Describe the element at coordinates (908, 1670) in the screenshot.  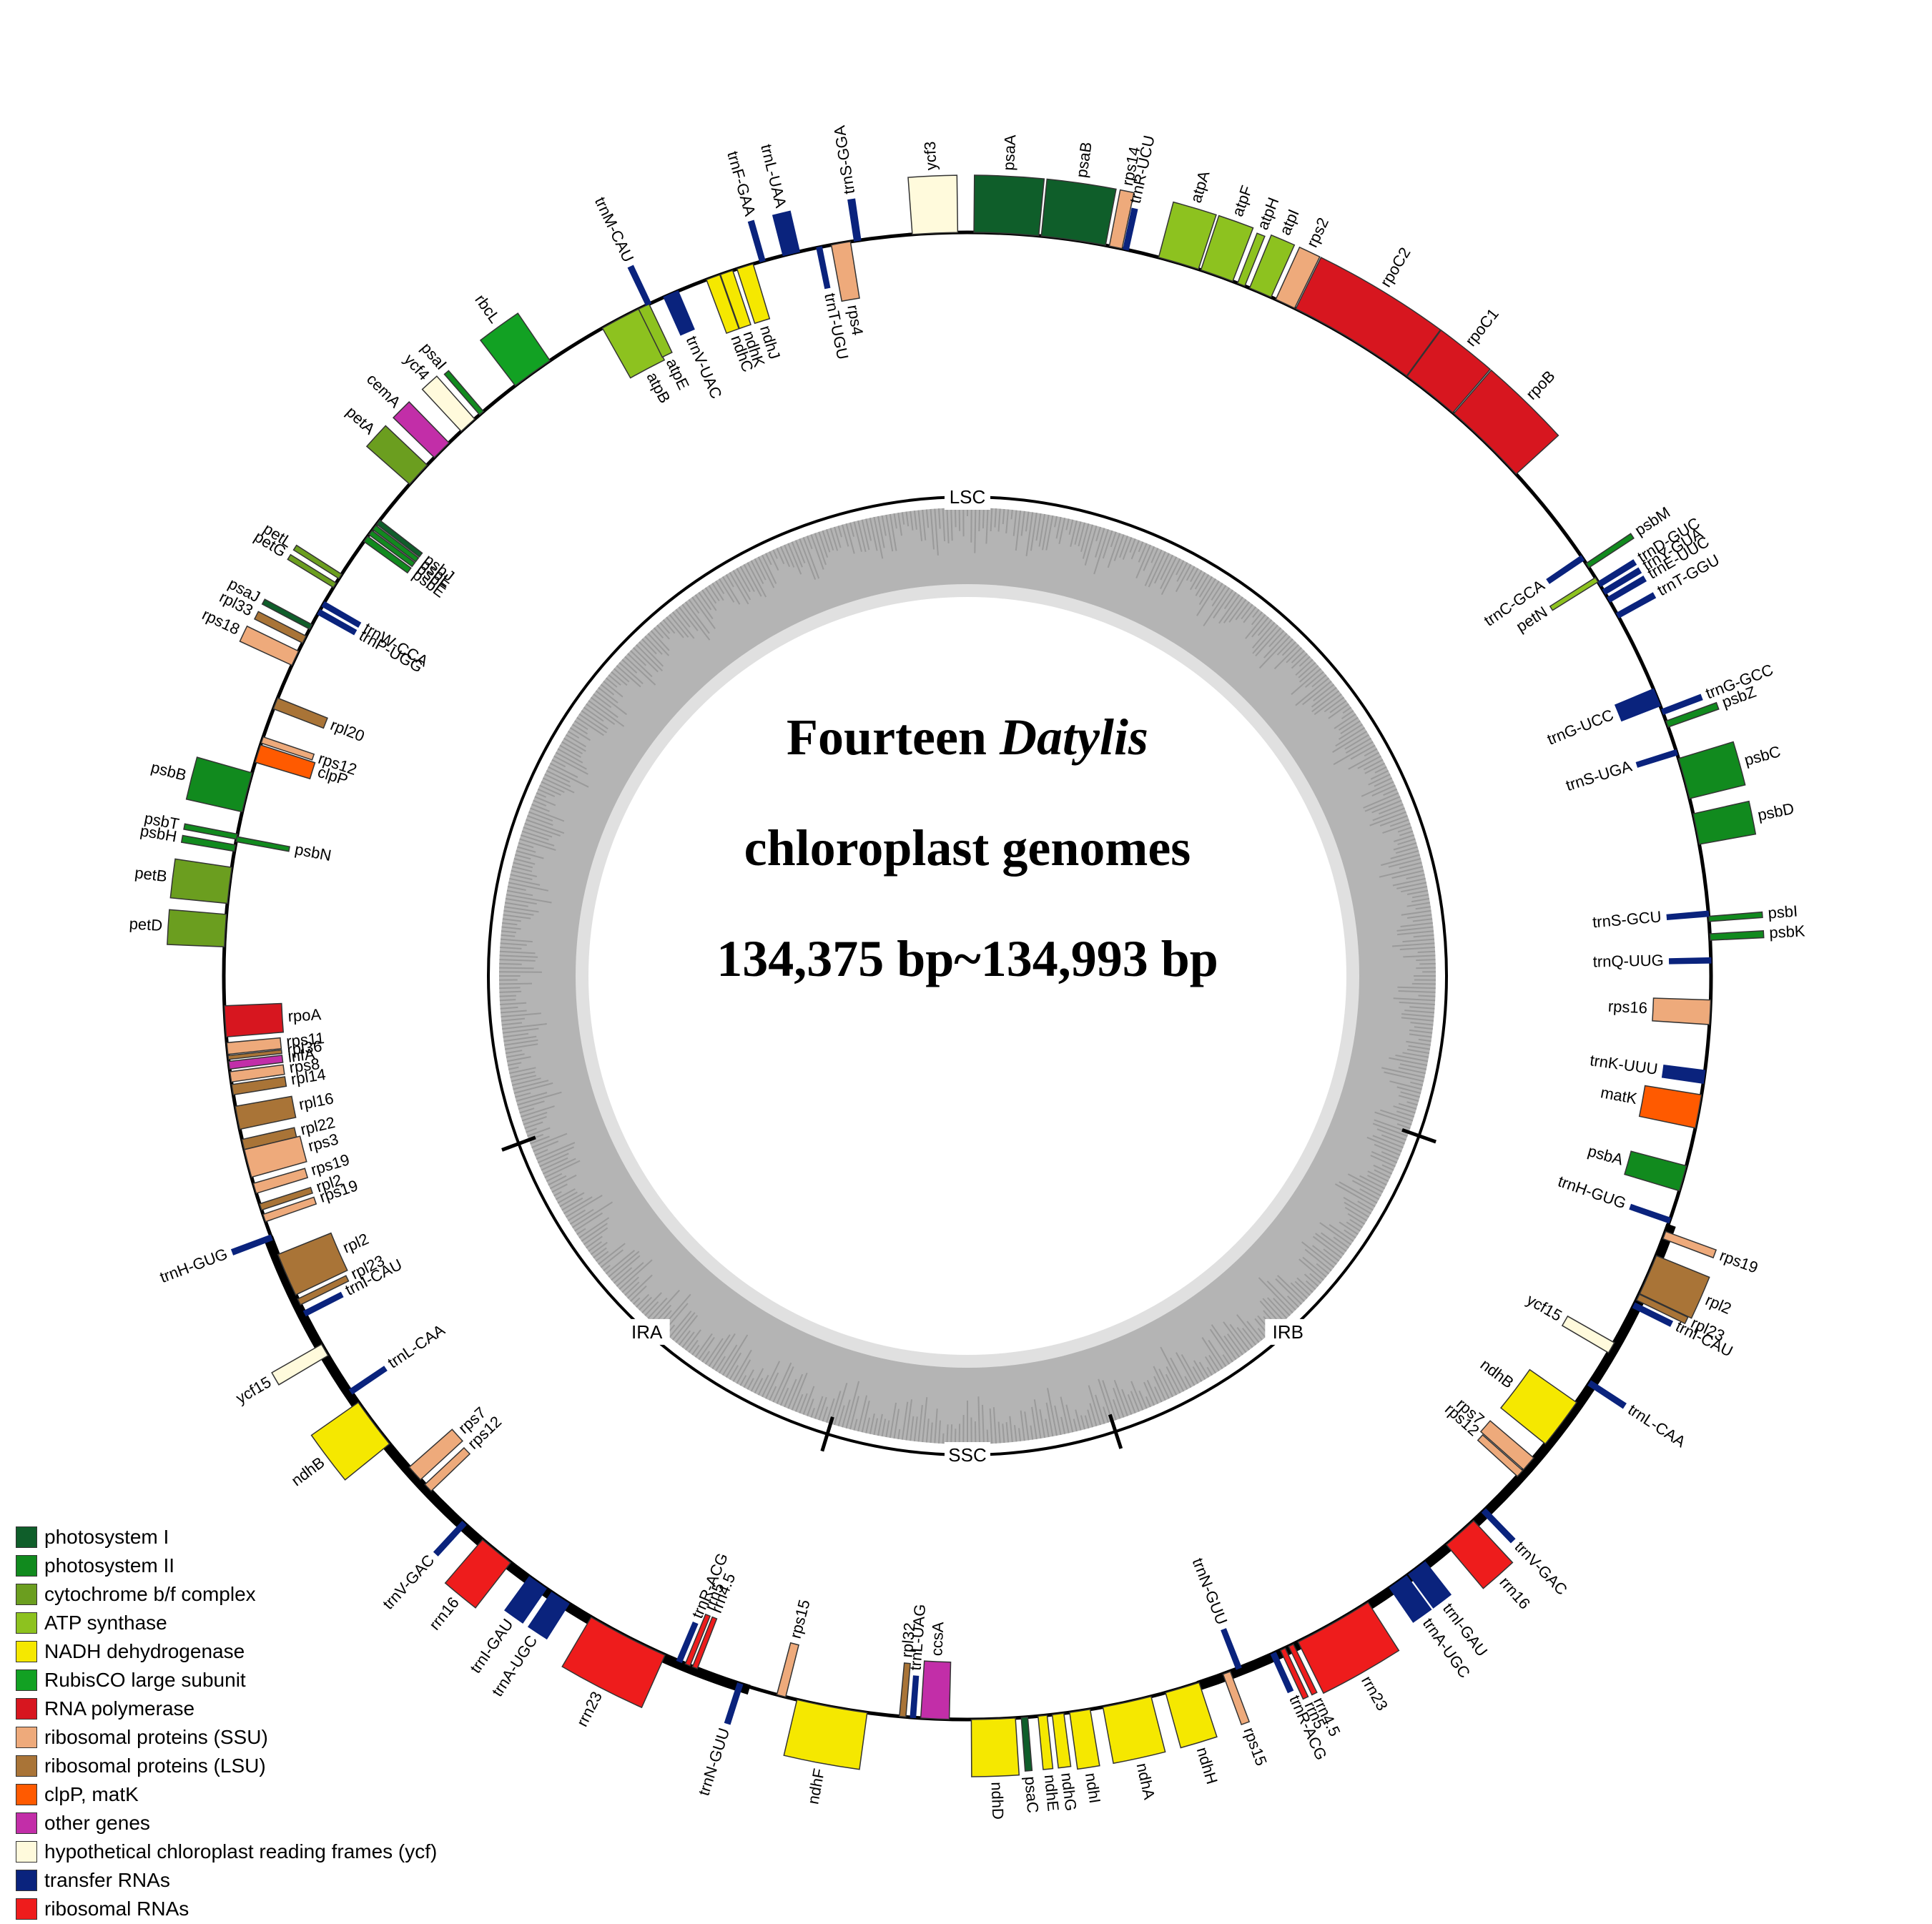
I see `gene-rpl32: rpl32` at that location.